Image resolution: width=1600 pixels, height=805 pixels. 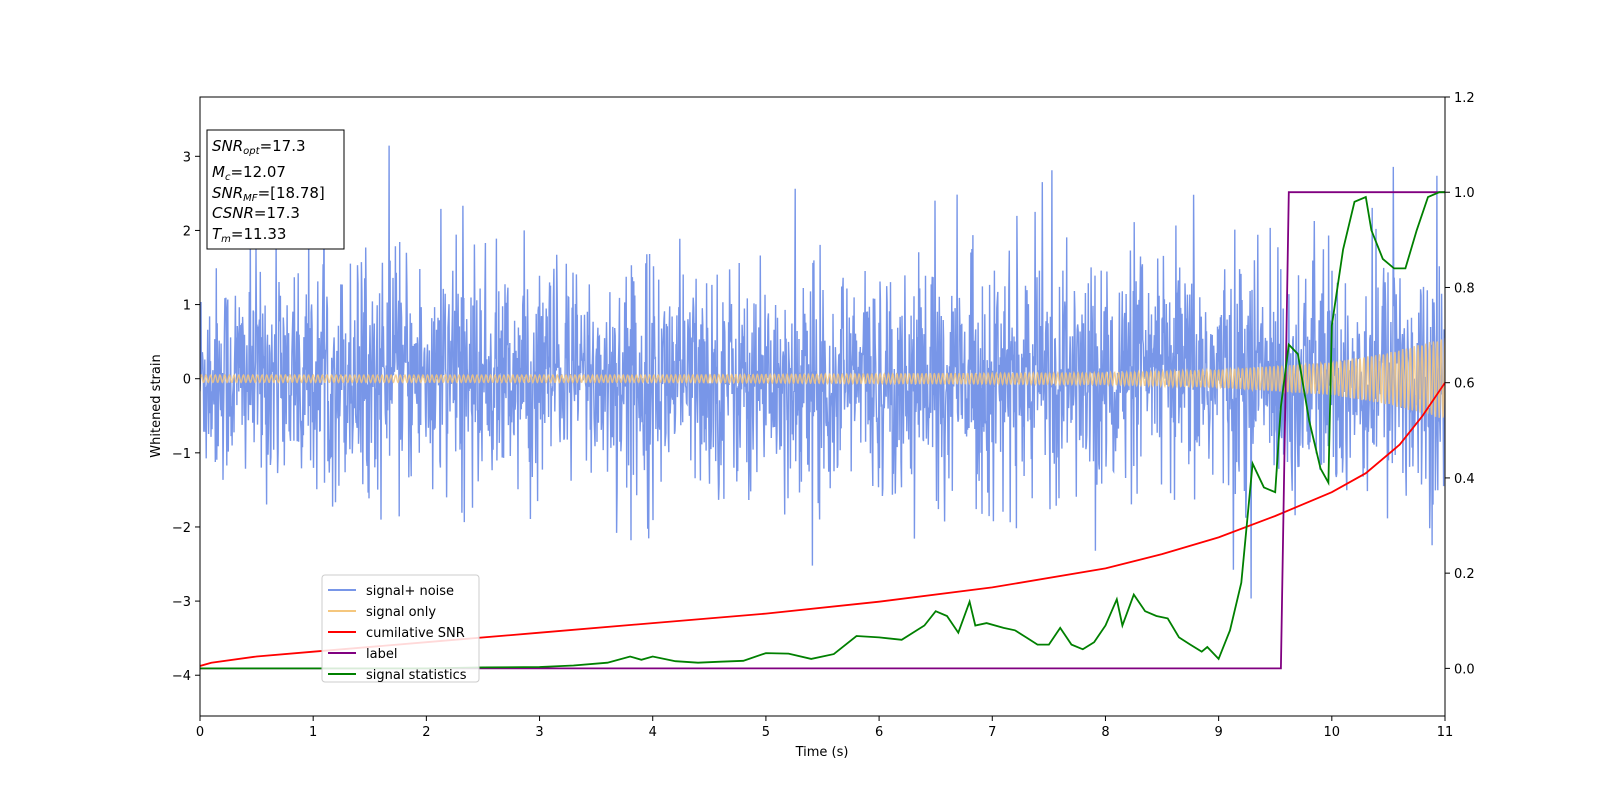 What do you see at coordinates (187, 306) in the screenshot?
I see `y-tick-label: 1` at bounding box center [187, 306].